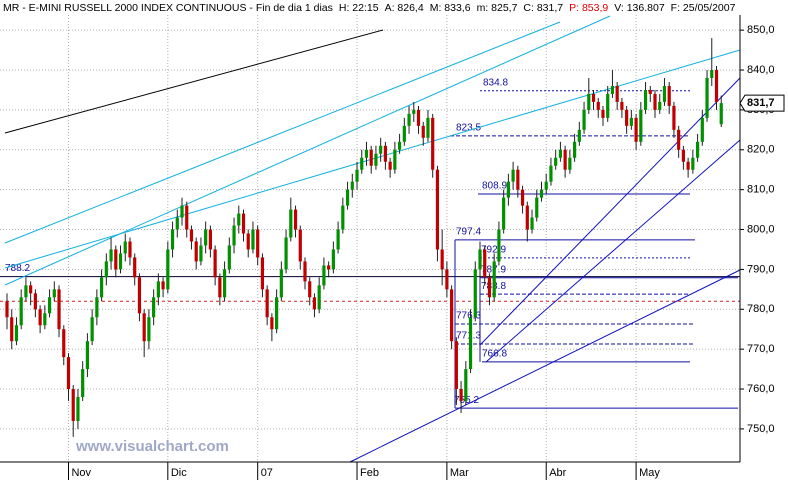 Image resolution: width=788 pixels, height=480 pixels. I want to click on last-price-box, so click(762, 103).